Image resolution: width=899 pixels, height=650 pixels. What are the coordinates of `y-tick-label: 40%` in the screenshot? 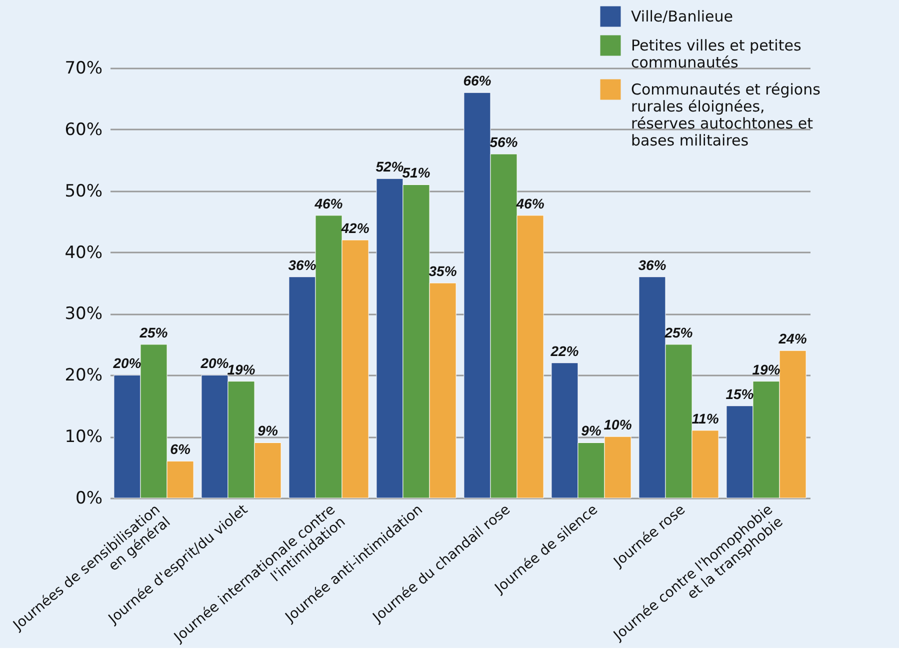 It's located at (83, 252).